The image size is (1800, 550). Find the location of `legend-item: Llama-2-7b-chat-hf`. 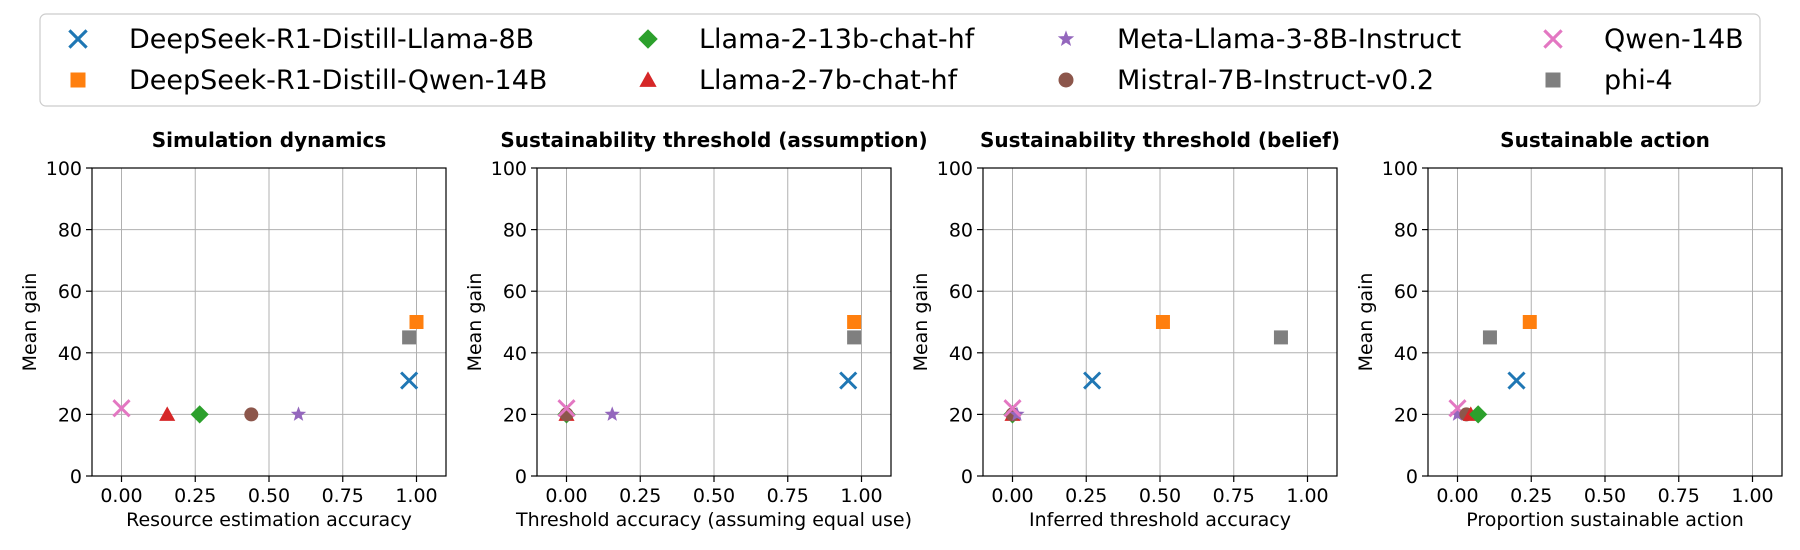

legend-item: Llama-2-7b-chat-hf is located at coordinates (799, 80).